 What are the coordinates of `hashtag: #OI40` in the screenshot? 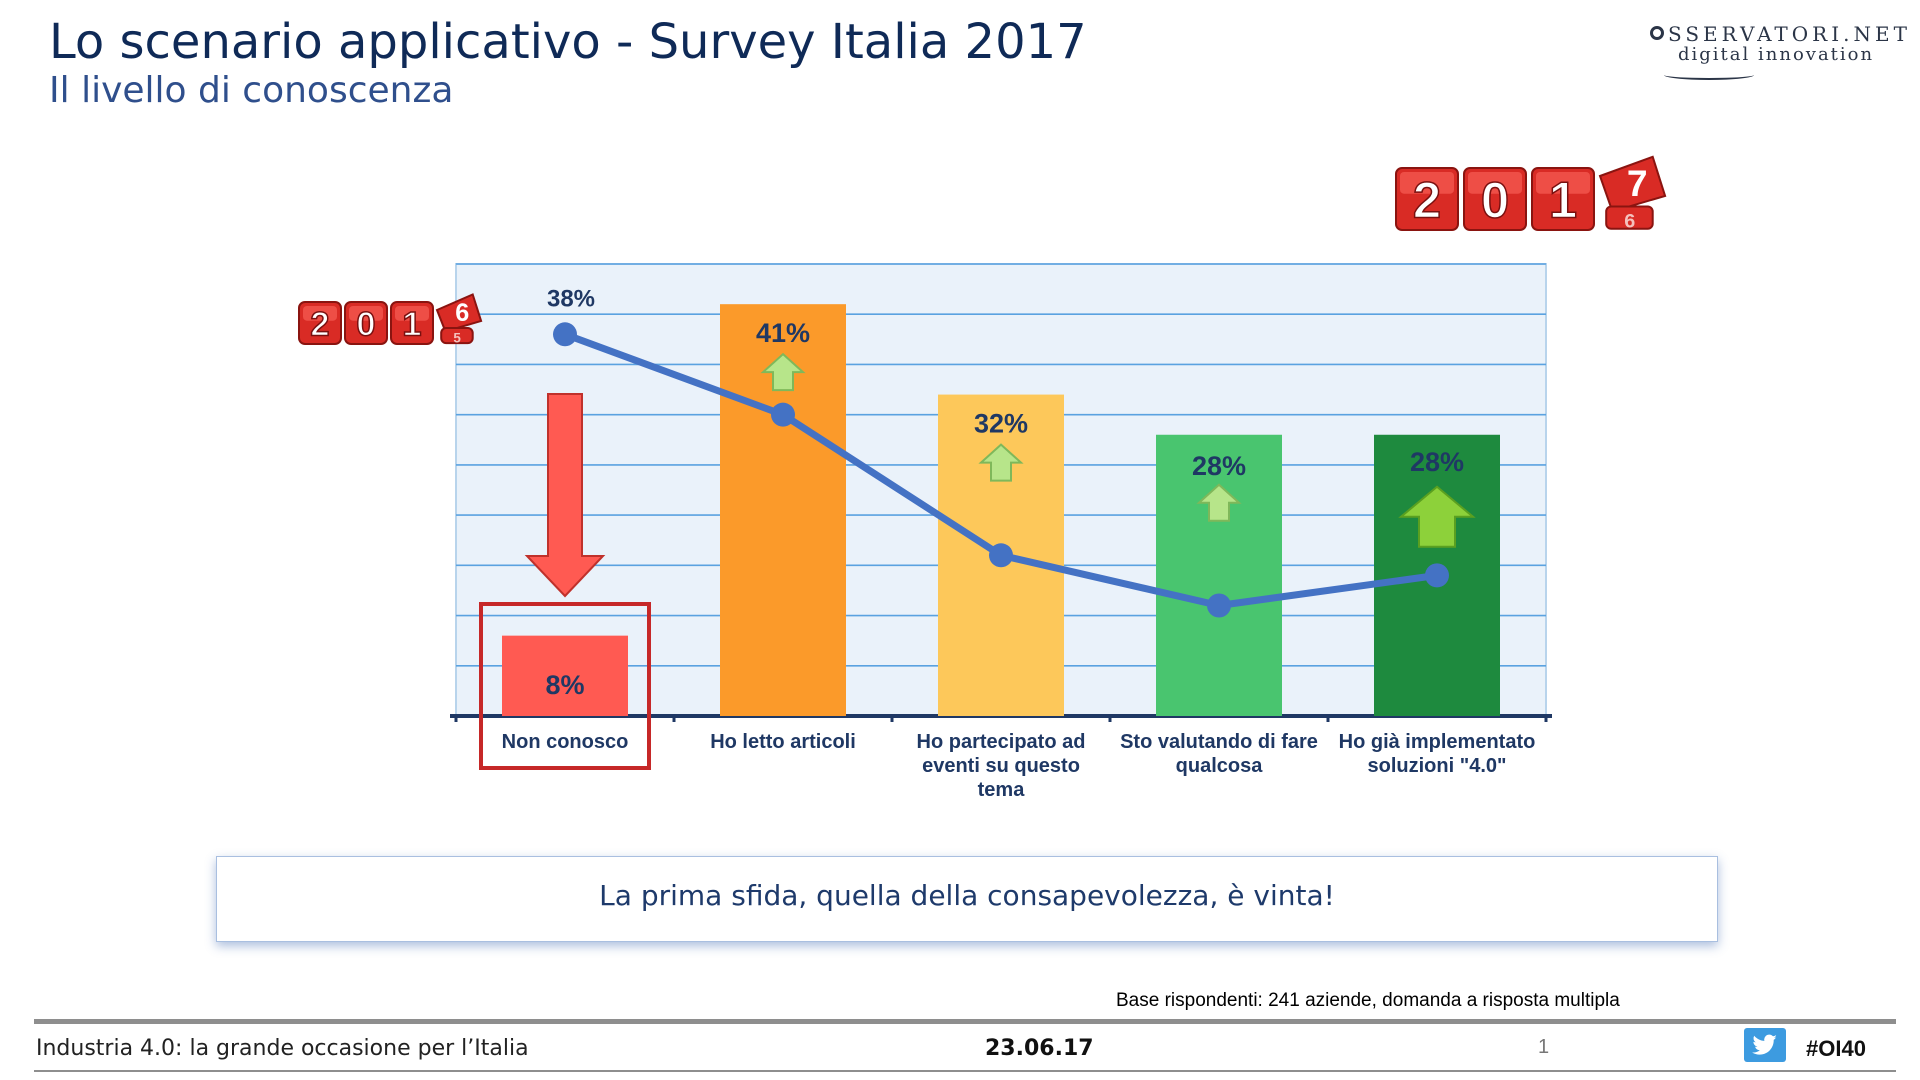 It's located at (1836, 1048).